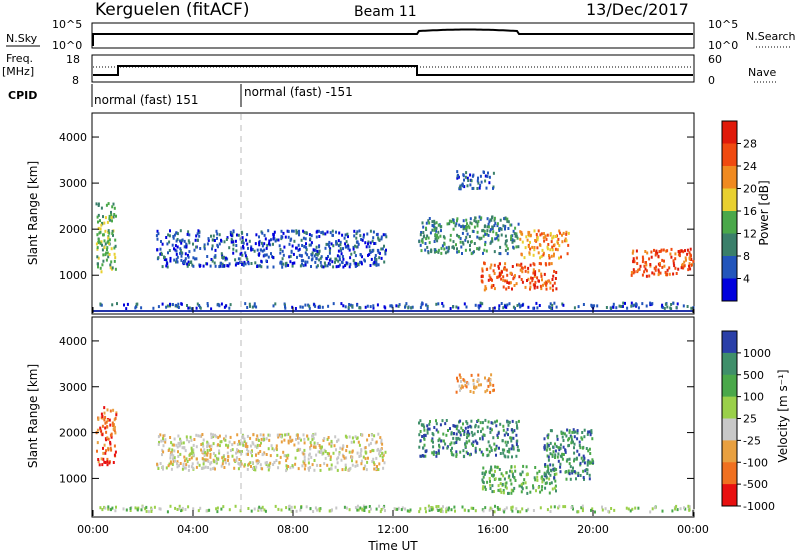  What do you see at coordinates (385, 12) in the screenshot?
I see `beam-title: Beam 11` at bounding box center [385, 12].